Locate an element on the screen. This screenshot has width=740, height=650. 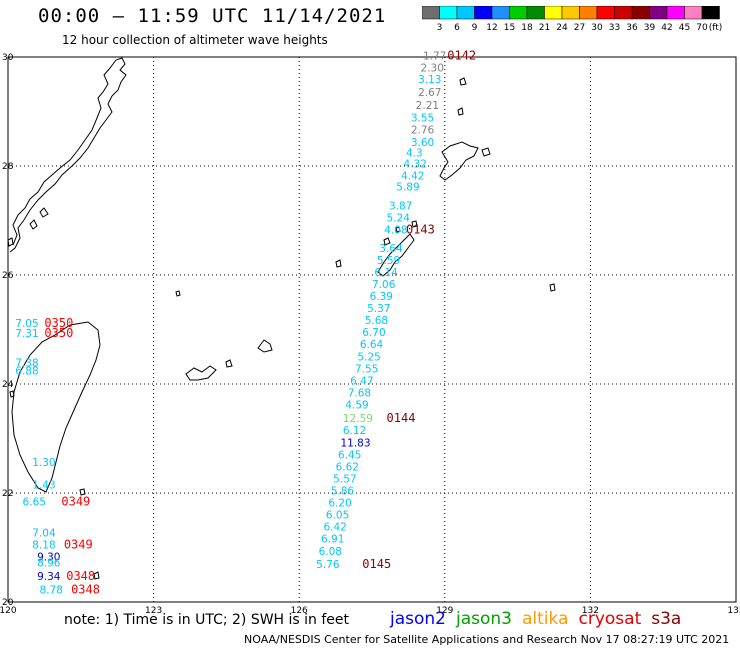
colorbar-unit: (ft) is located at coordinates (716, 28).